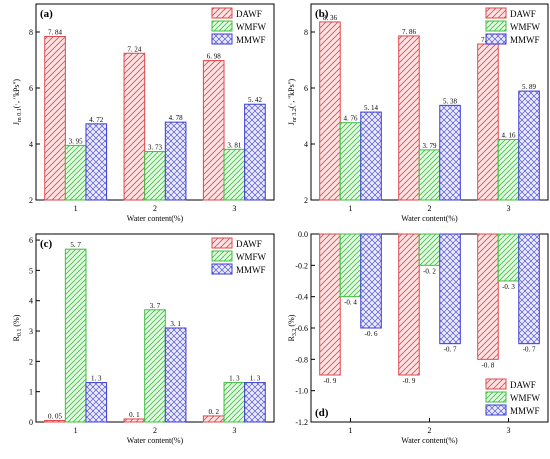 Image resolution: width=550 pixels, height=459 pixels. Describe the element at coordinates (255, 100) in the screenshot. I see `data-label: 5. 42` at that location.